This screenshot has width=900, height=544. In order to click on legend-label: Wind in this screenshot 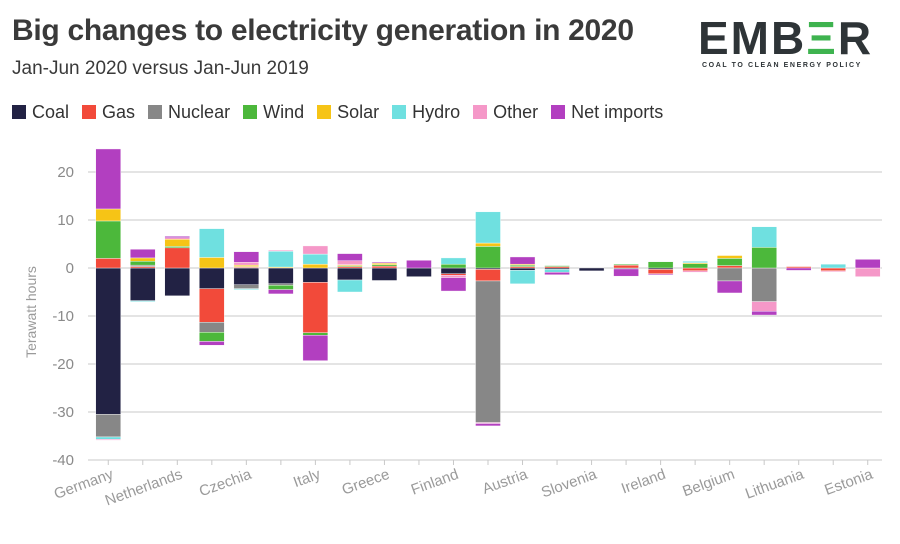, I will do `click(284, 111)`.